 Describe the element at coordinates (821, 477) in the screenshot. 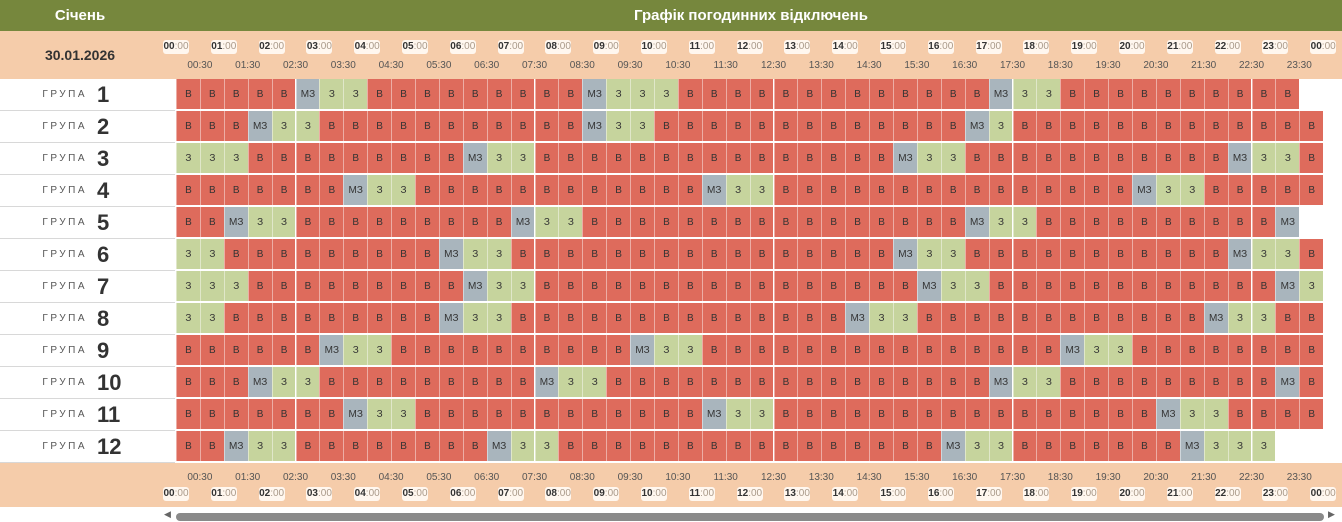

I see `half-hour-label: 13:30` at that location.